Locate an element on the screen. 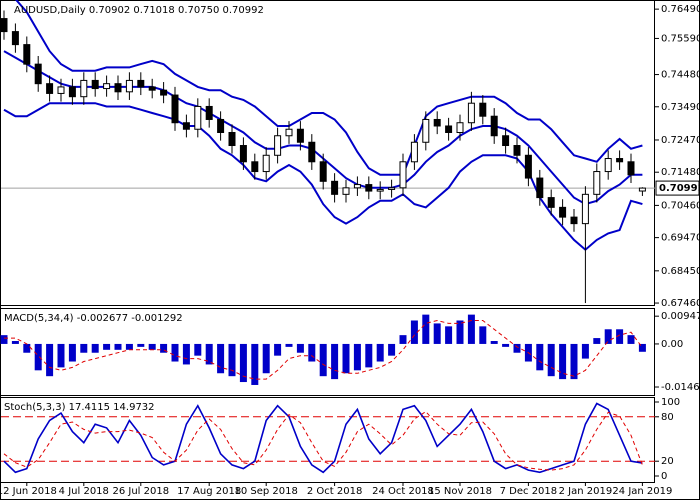 The height and width of the screenshot is (500, 700). x-tick-label: 2 Oct 2018 is located at coordinates (334, 491).